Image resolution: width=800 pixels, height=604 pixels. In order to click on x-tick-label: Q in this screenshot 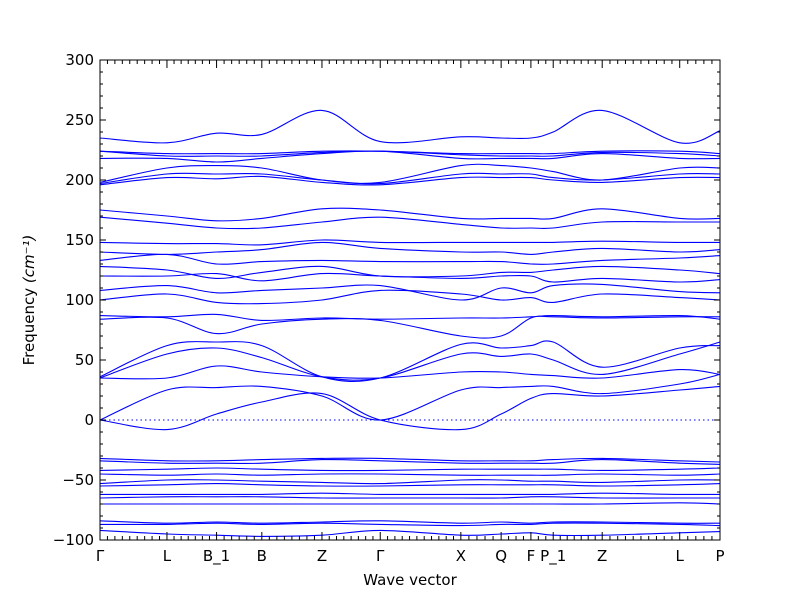, I will do `click(501, 556)`.